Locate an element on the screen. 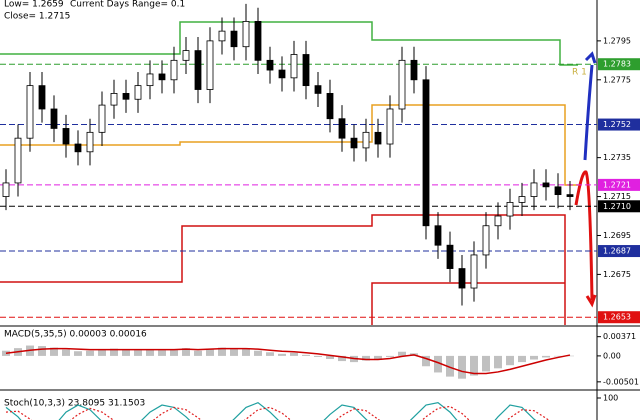 The width and height of the screenshot is (640, 420). level-label: 1.2783 is located at coordinates (617, 64).